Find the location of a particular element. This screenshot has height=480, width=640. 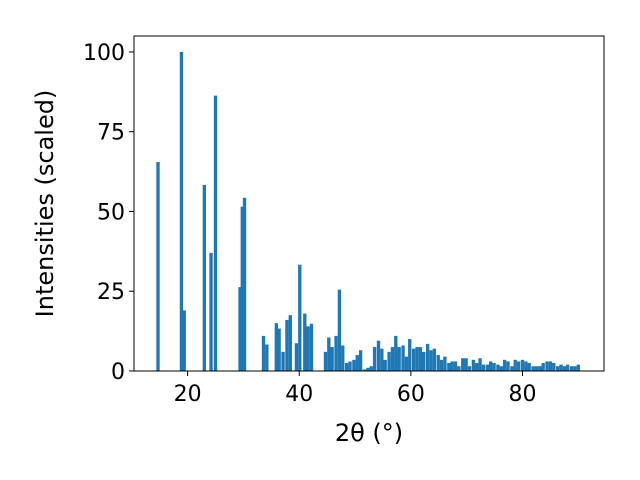

x-axis-label: 2θ (°) is located at coordinates (369, 433).